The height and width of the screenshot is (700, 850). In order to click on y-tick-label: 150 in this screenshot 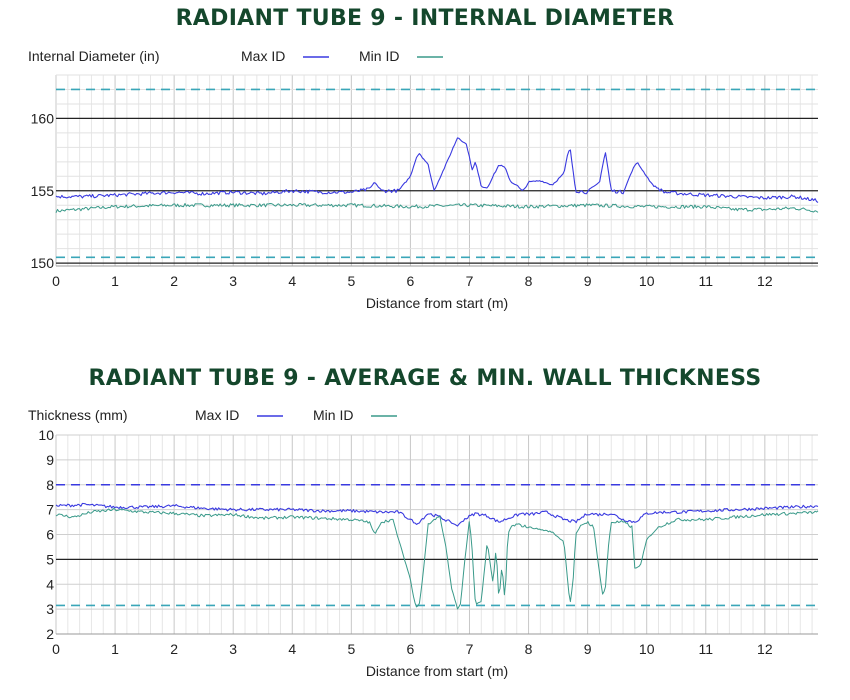, I will do `click(43, 263)`.